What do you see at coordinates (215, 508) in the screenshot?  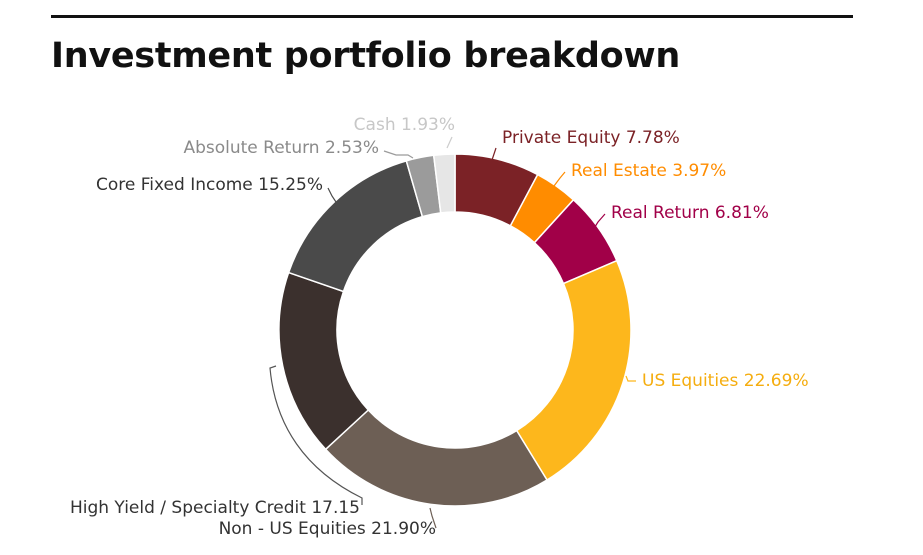 I see `slice-label: High Yield / Specialty Credit 17.15` at bounding box center [215, 508].